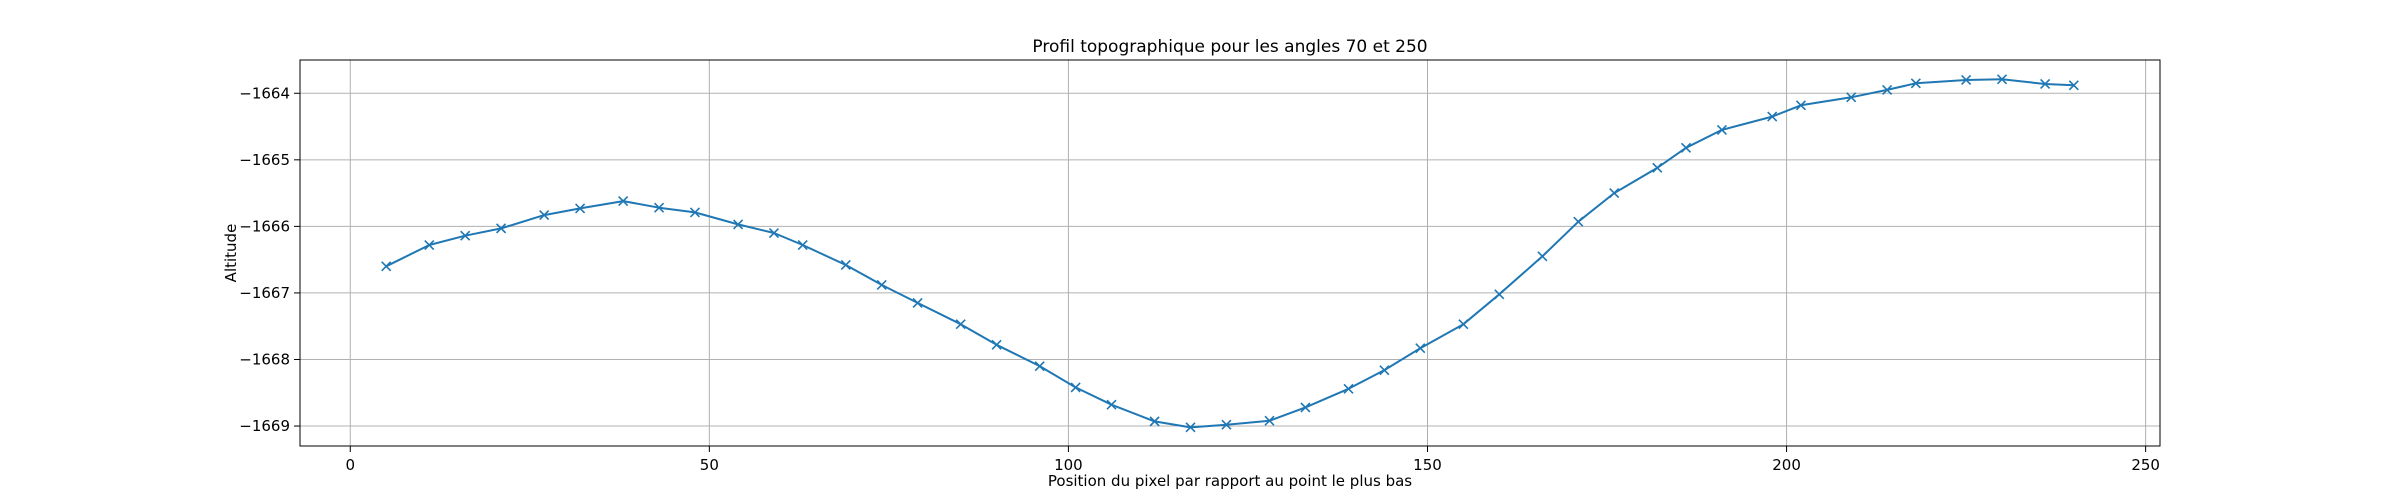 The height and width of the screenshot is (500, 2400). What do you see at coordinates (1786, 465) in the screenshot?
I see `x-tick-label: 200` at bounding box center [1786, 465].